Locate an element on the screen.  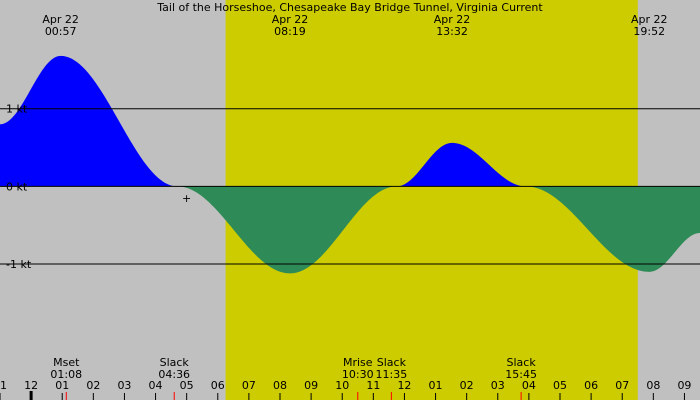
y-tick-label: 0 kt is located at coordinates (17, 186).